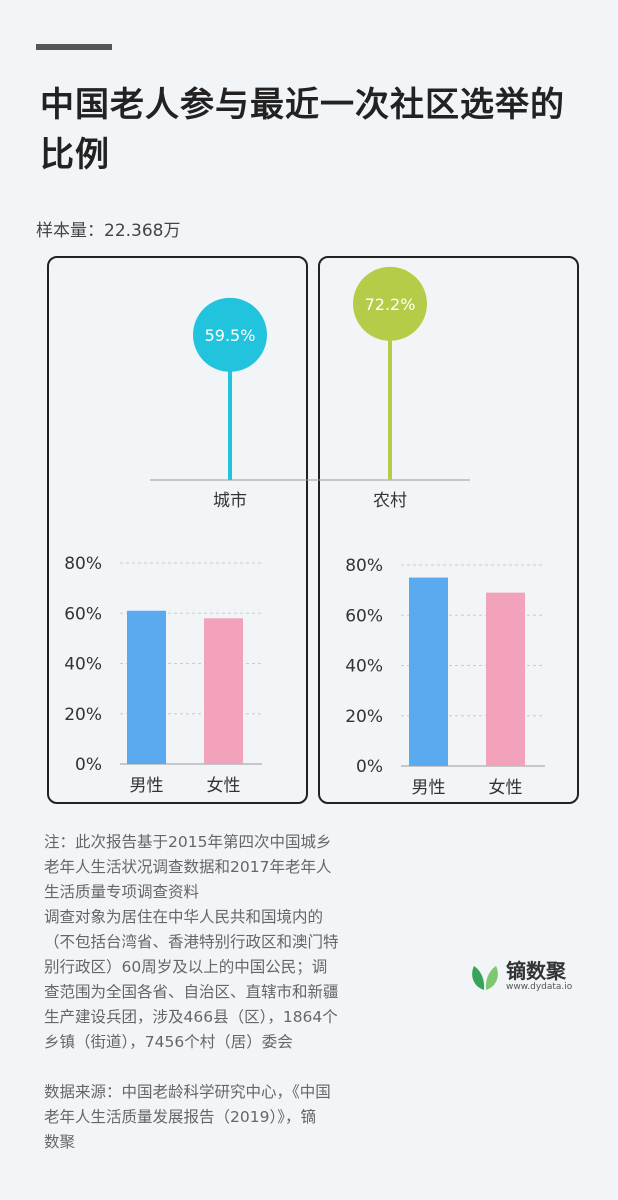  I want to click on sample-size: 样本量：22.368万, so click(108, 231).